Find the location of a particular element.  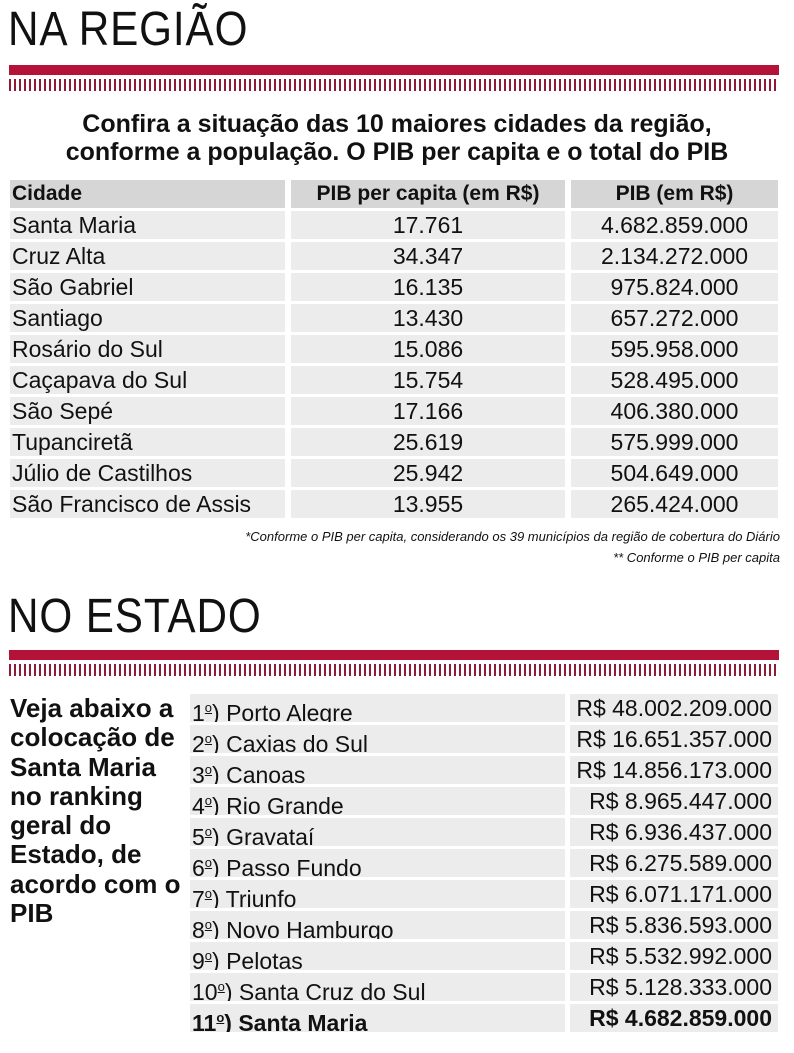

table-cell: 406.380.000 is located at coordinates (674, 411).